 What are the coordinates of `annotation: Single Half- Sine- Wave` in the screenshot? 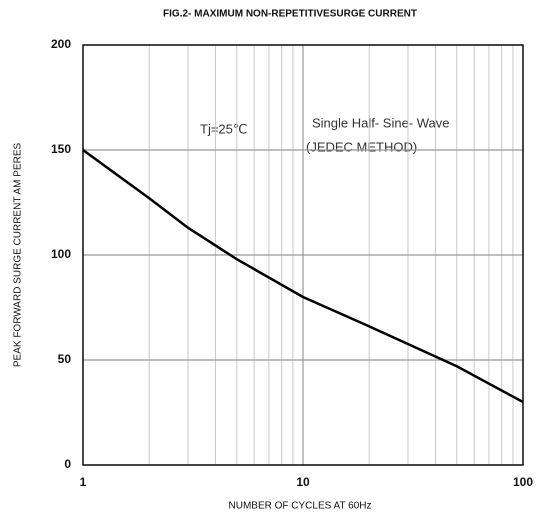 It's located at (381, 122).